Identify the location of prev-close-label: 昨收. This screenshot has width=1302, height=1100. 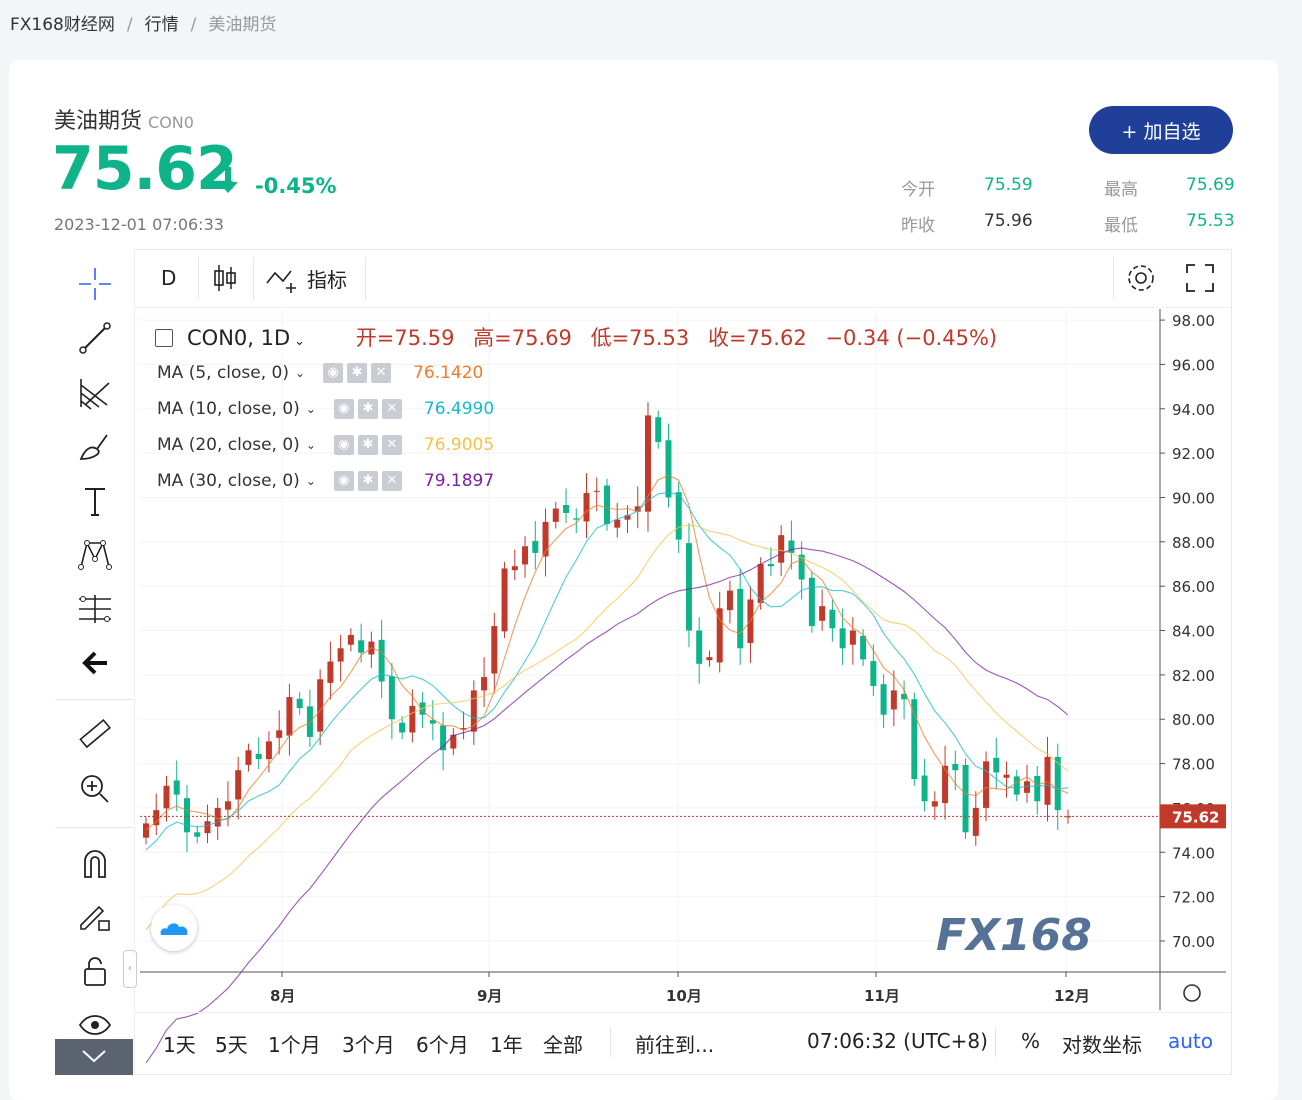
(918, 226).